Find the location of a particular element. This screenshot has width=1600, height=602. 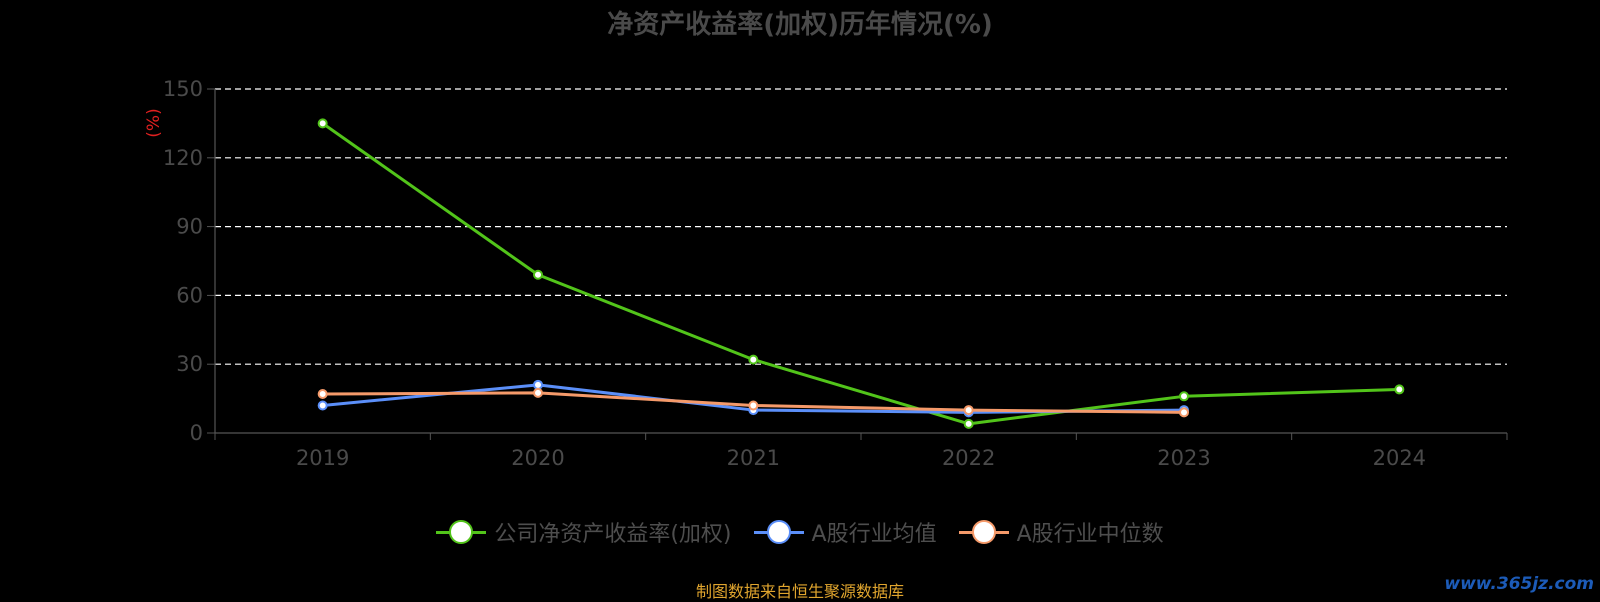

y-tick-label: 150 is located at coordinates (183, 89).